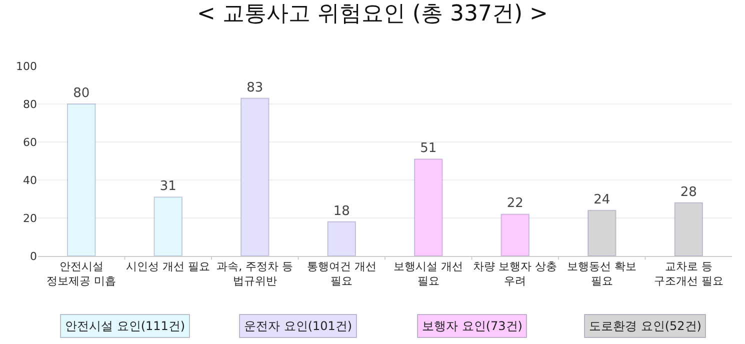 This screenshot has width=745, height=344. I want to click on data-label: 18, so click(341, 211).